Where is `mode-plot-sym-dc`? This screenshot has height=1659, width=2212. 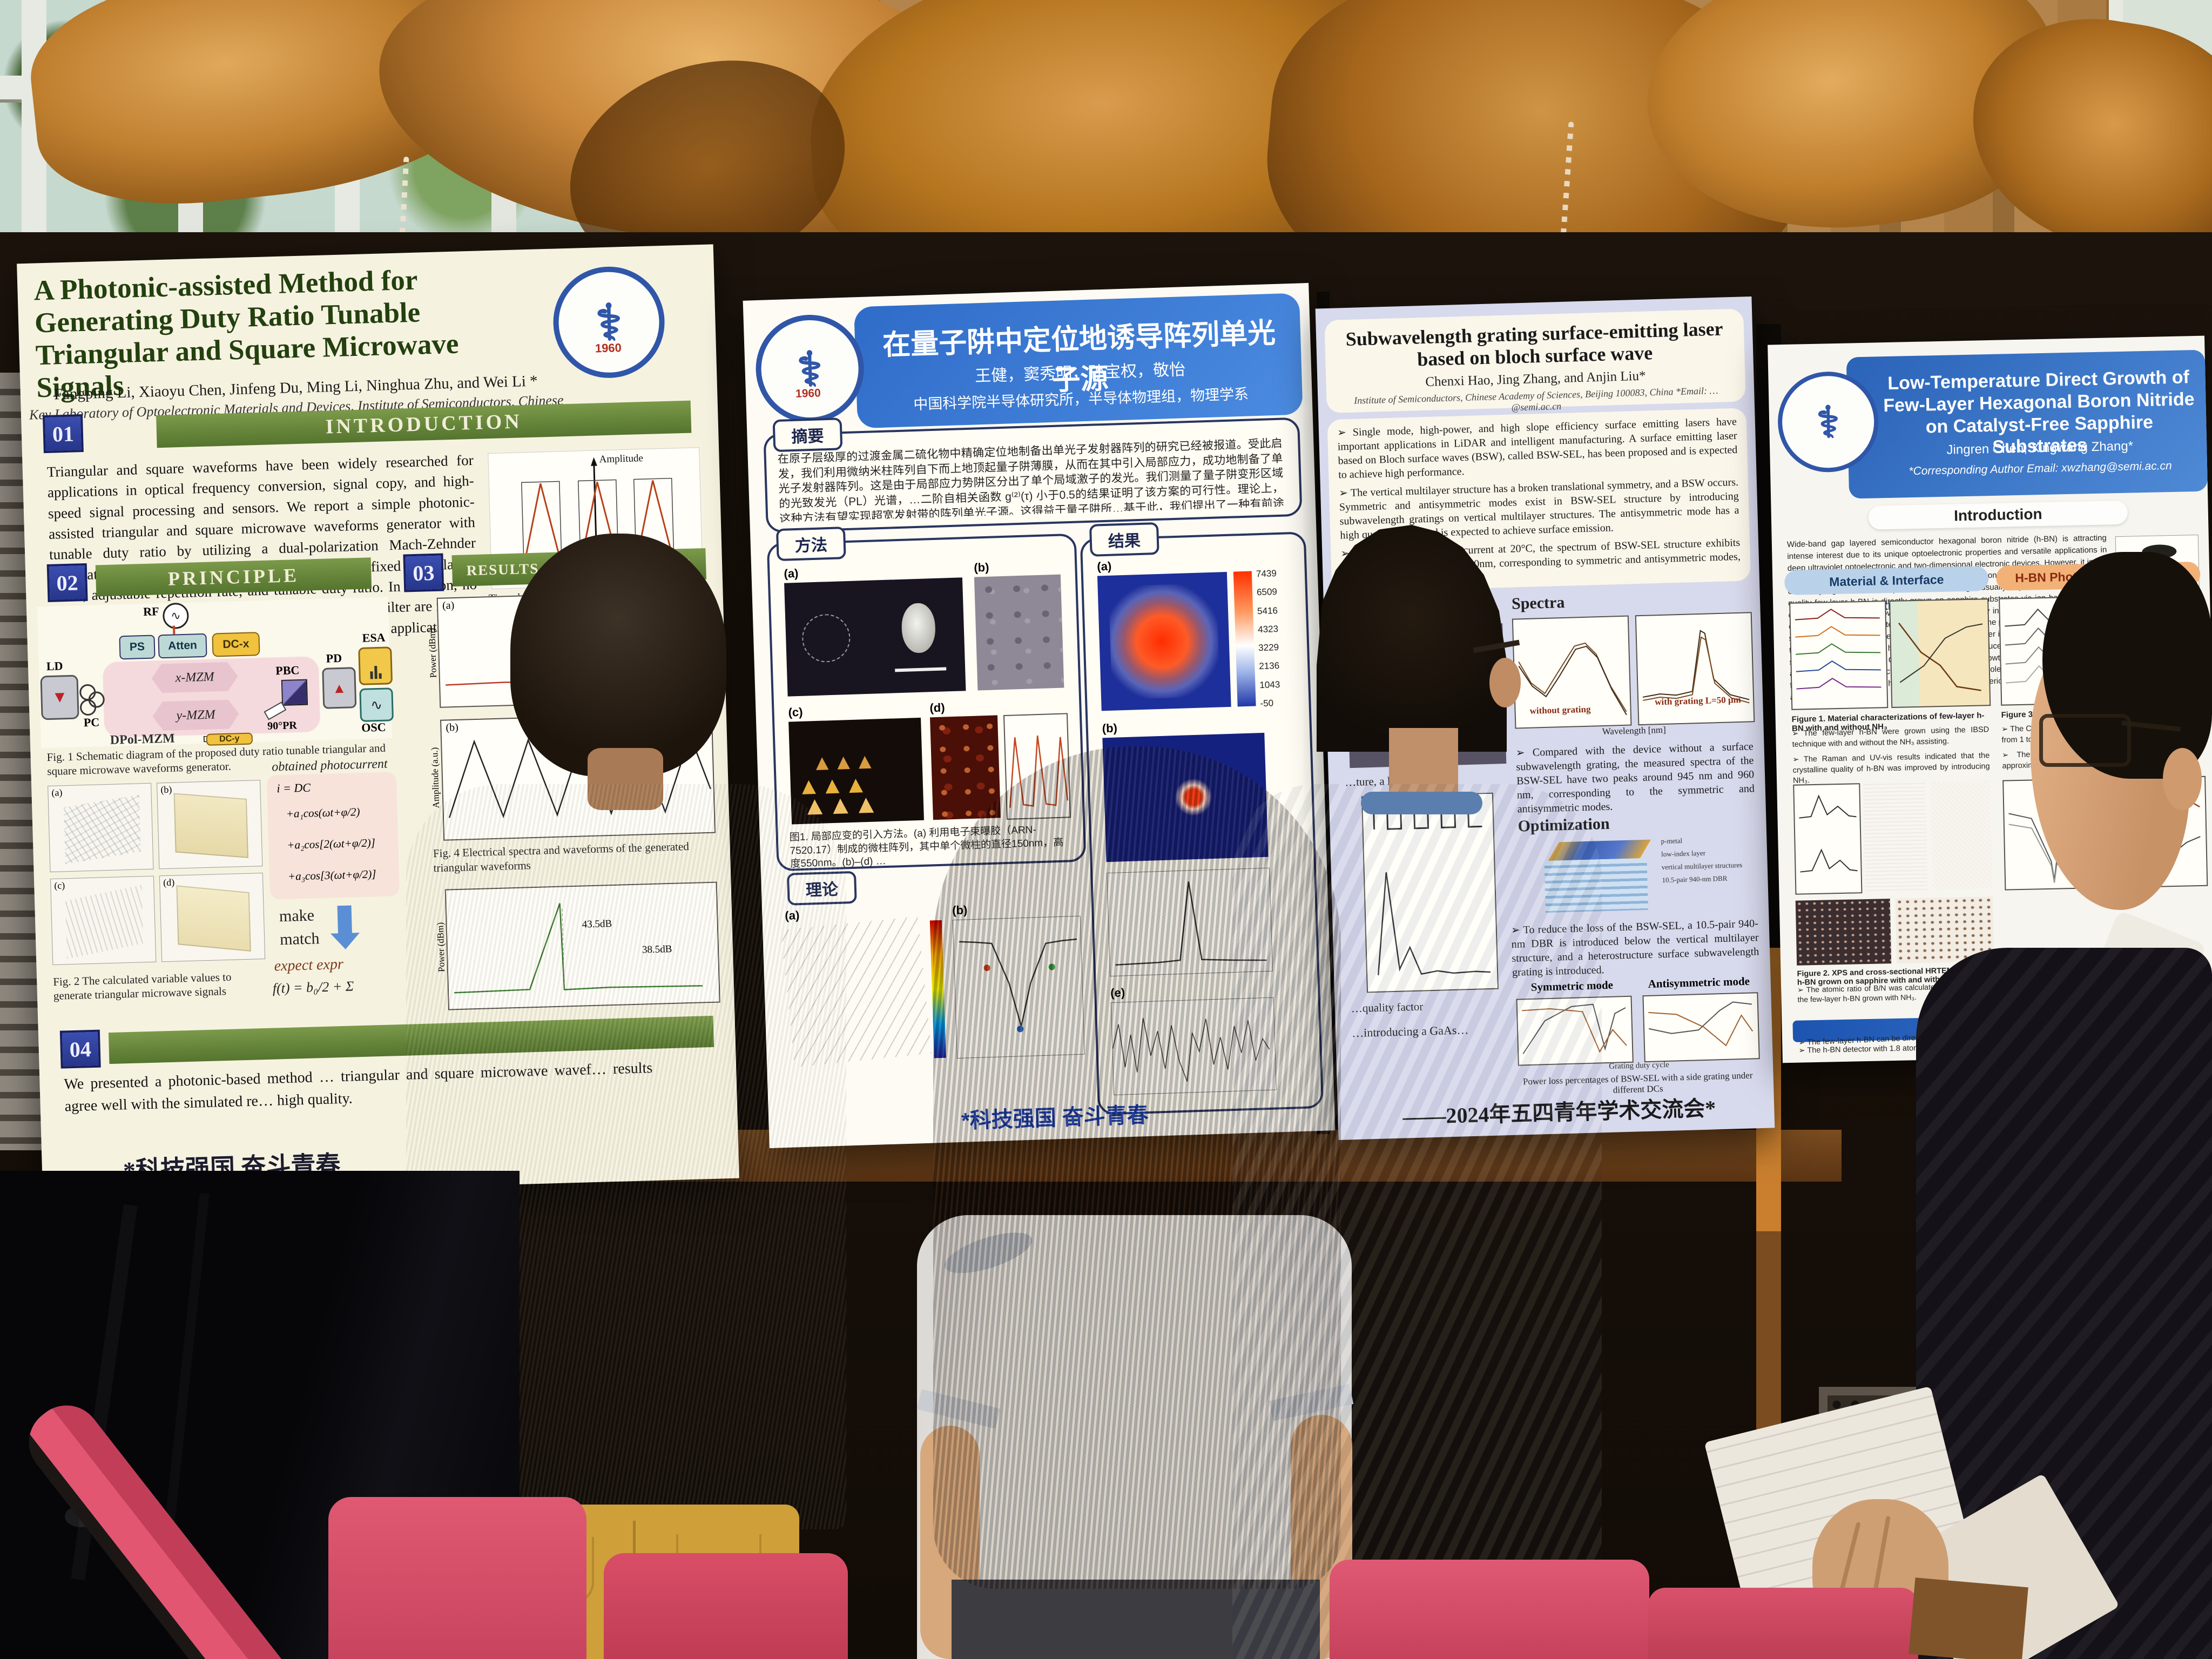
mode-plot-sym-dc is located at coordinates (1575, 1030).